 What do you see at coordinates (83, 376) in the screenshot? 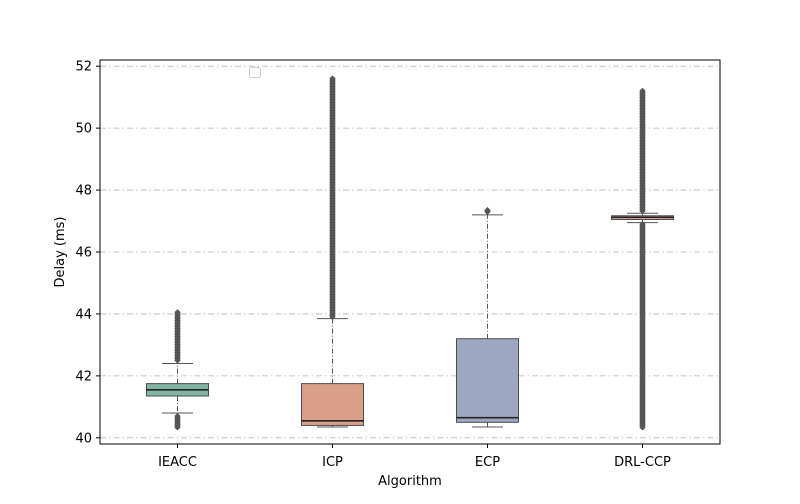
I see `y-tick-label: 42` at bounding box center [83, 376].